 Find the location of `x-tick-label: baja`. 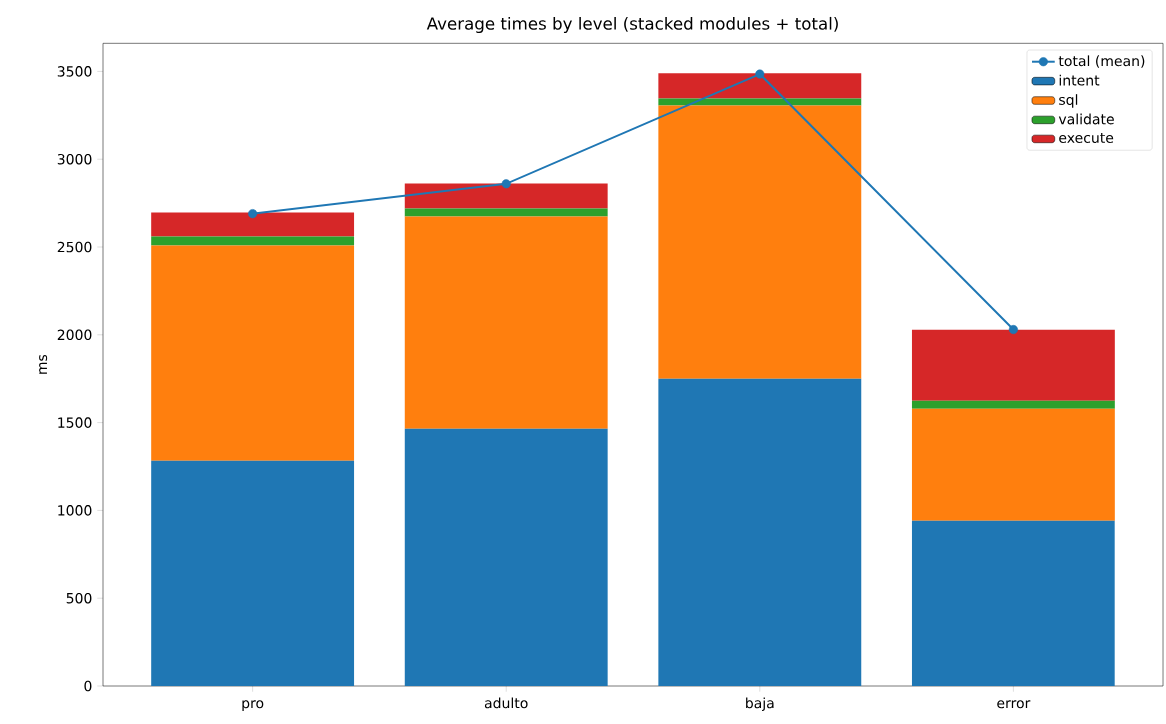

x-tick-label: baja is located at coordinates (760, 704).